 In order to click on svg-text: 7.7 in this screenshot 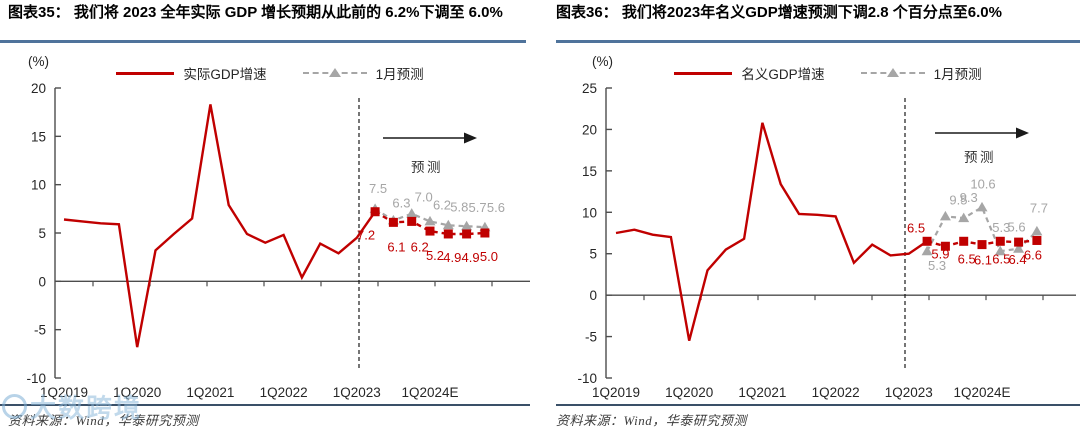, I will do `click(1039, 207)`.